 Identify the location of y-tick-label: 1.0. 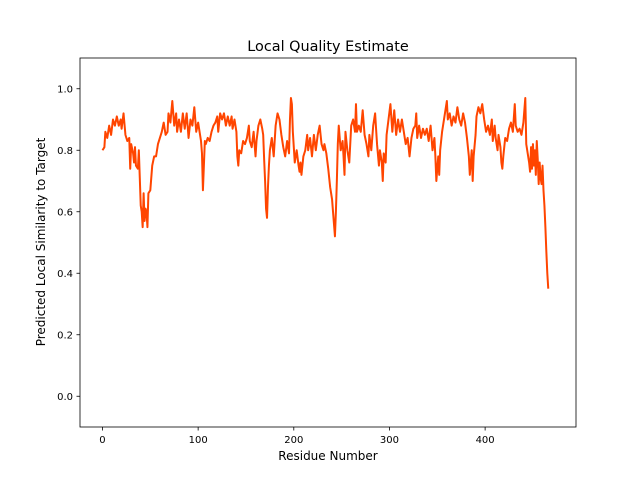
(65, 89).